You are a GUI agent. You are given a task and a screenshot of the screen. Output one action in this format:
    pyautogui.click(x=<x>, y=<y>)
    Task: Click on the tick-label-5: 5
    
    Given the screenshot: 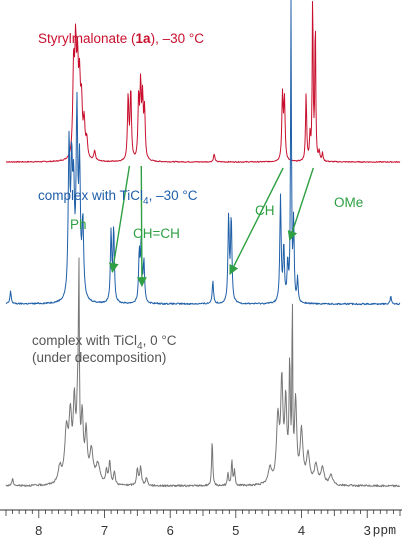 What is the action you would take?
    pyautogui.click(x=235, y=530)
    